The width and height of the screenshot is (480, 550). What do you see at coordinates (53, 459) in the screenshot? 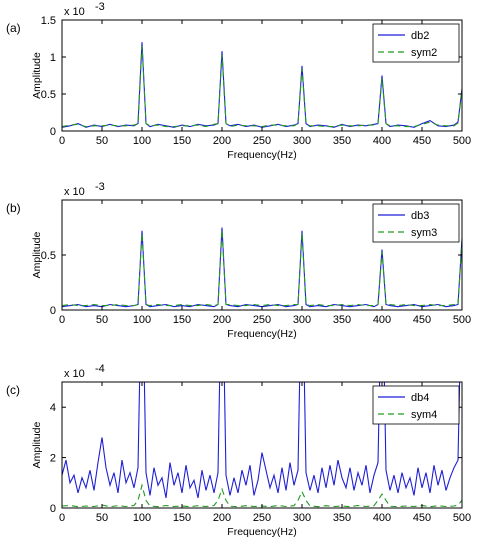
I see `y-tick-label: 2` at bounding box center [53, 459].